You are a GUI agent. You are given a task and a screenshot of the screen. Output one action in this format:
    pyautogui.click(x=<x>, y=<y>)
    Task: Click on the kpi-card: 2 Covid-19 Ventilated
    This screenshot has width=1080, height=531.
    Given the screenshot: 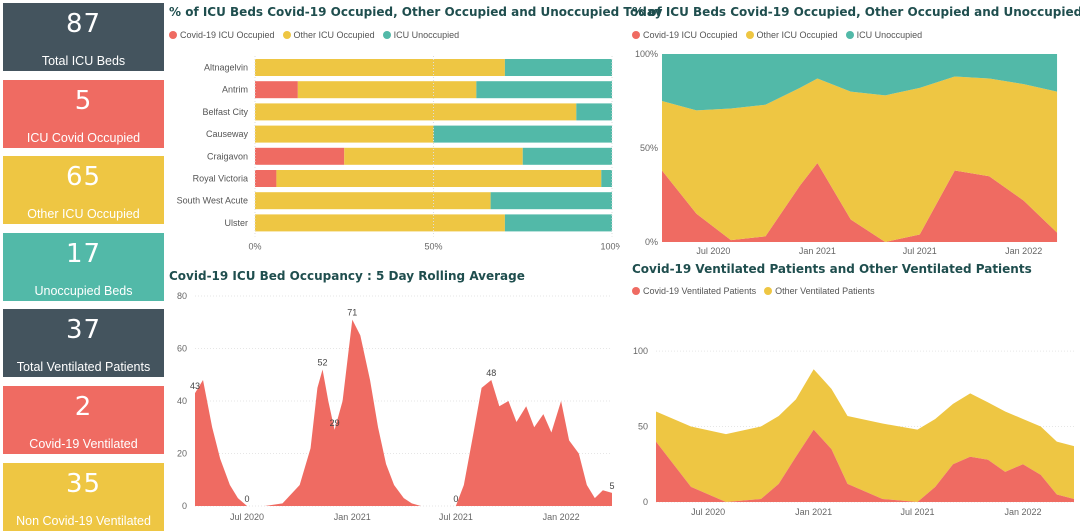 What is the action you would take?
    pyautogui.click(x=83, y=420)
    